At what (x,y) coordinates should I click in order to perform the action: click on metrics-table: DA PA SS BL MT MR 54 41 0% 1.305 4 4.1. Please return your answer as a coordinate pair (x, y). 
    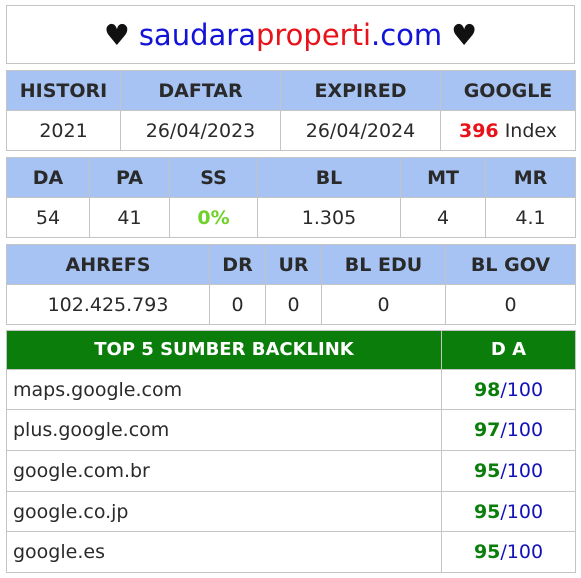
    Looking at the image, I should click on (291, 197).